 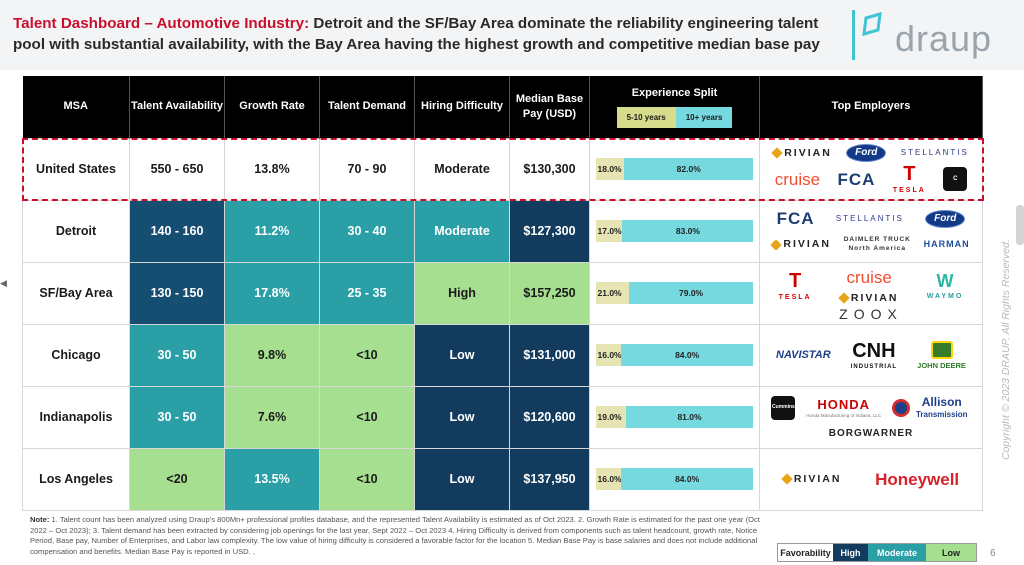 I want to click on cell-pay: $127,300, so click(x=549, y=231).